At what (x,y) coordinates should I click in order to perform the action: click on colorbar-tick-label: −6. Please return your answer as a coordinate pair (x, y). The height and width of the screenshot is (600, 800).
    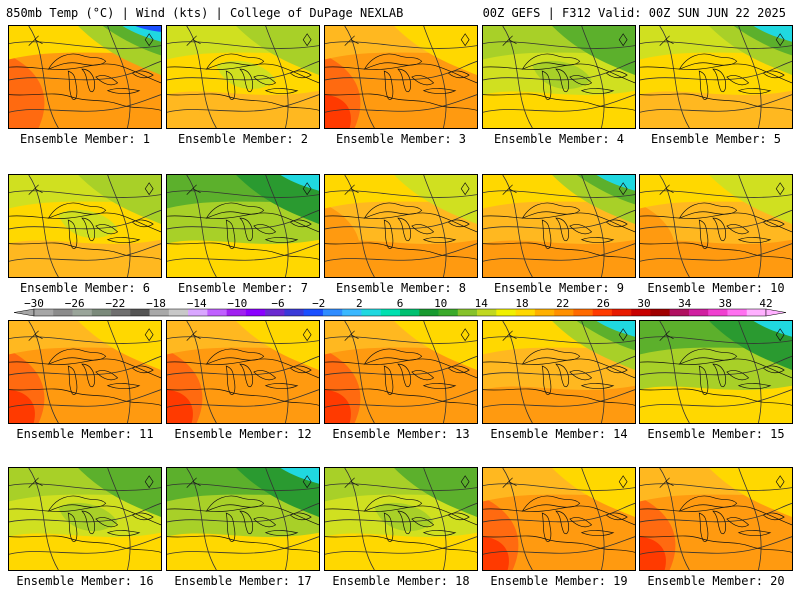
    Looking at the image, I should click on (277, 304).